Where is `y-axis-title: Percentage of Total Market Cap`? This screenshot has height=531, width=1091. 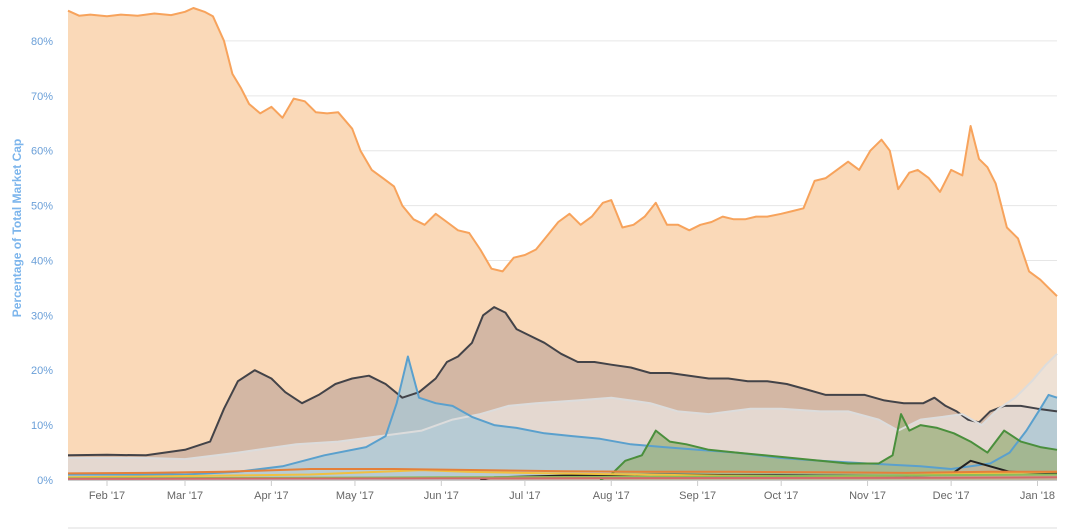
y-axis-title: Percentage of Total Market Cap is located at coordinates (17, 228).